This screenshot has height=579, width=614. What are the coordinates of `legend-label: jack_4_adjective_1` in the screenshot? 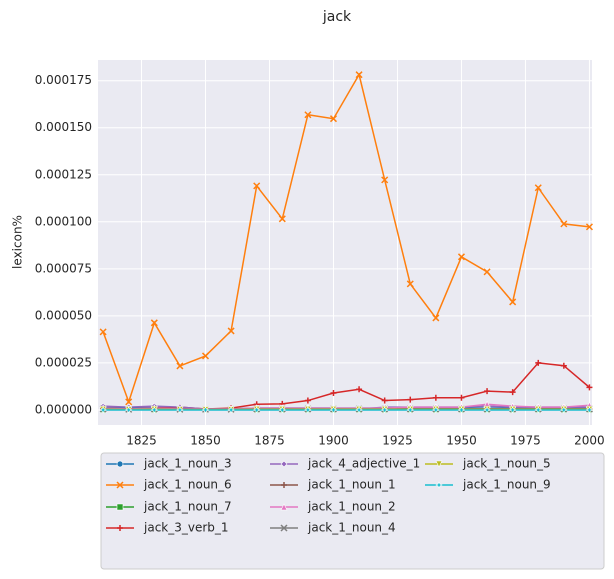 It's located at (363, 464).